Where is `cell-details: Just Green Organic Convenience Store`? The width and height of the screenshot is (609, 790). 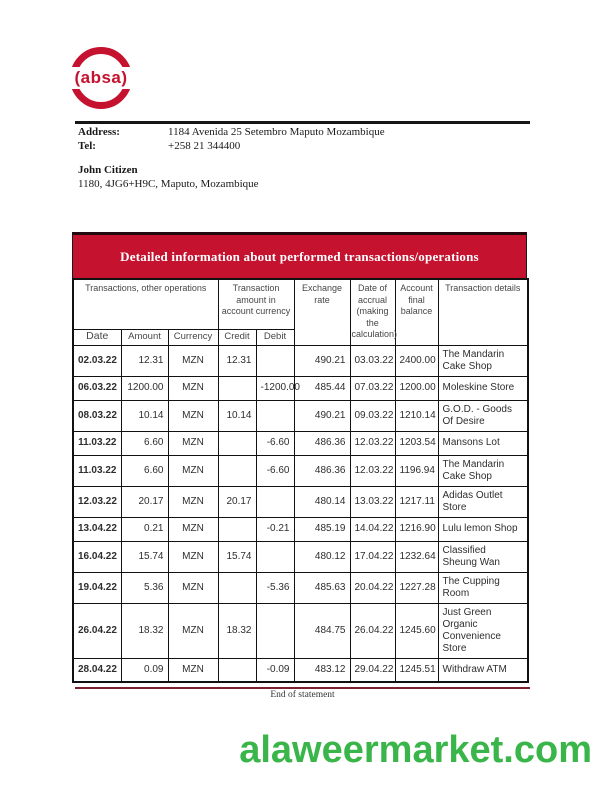
cell-details: Just Green Organic Convenience Store is located at coordinates (483, 630).